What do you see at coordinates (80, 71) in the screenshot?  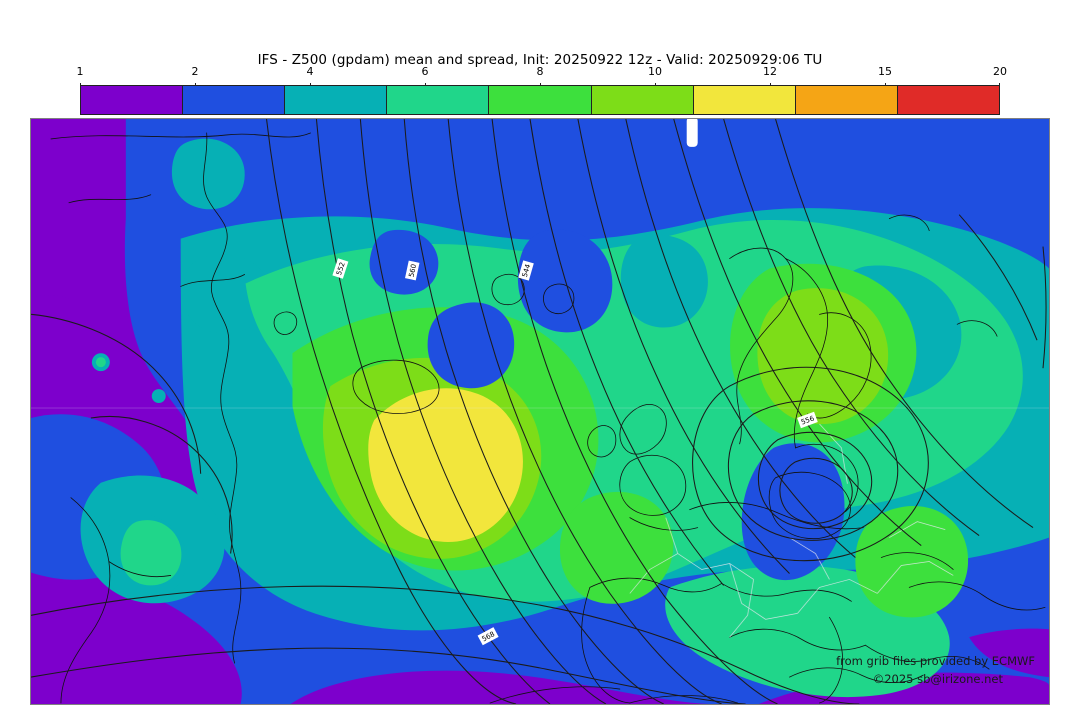 I see `colorbar-tick-1: 1` at bounding box center [80, 71].